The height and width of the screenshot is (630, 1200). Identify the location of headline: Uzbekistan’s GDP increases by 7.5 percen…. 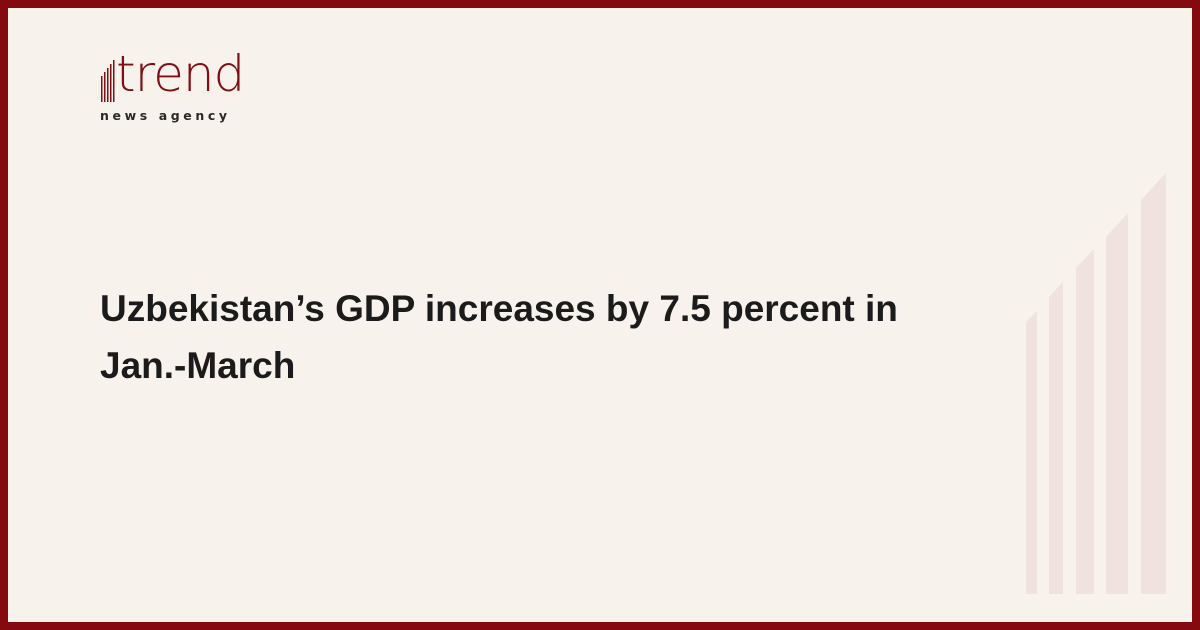
(499, 337).